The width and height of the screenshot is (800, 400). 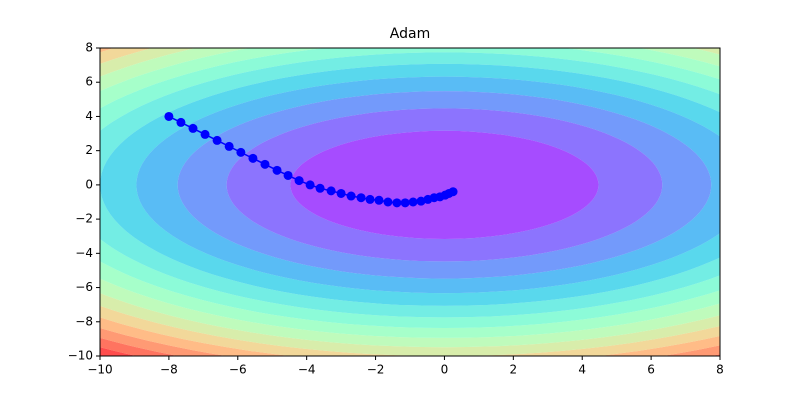 What do you see at coordinates (376, 370) in the screenshot?
I see `x-tick-label: −2` at bounding box center [376, 370].